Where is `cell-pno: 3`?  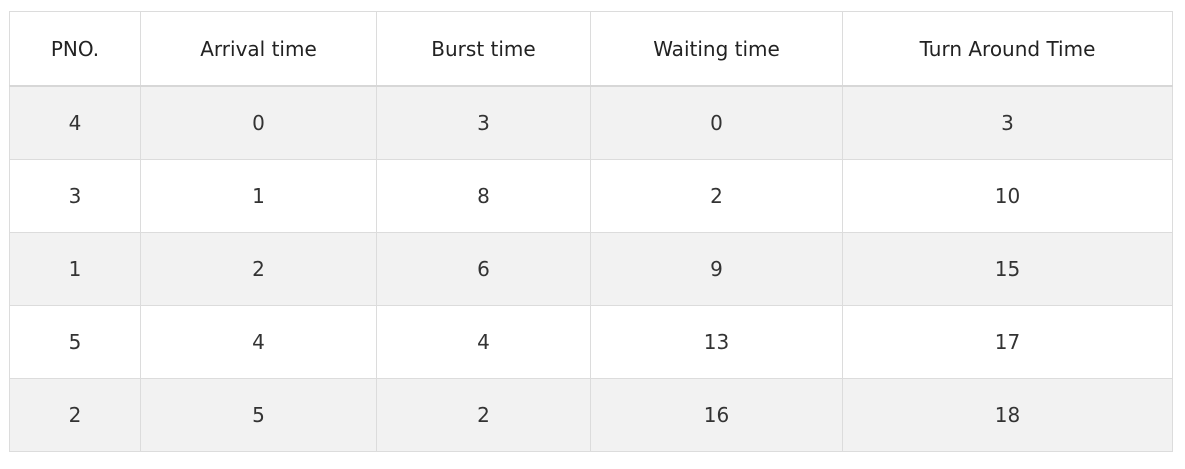
cell-pno: 3 is located at coordinates (75, 196).